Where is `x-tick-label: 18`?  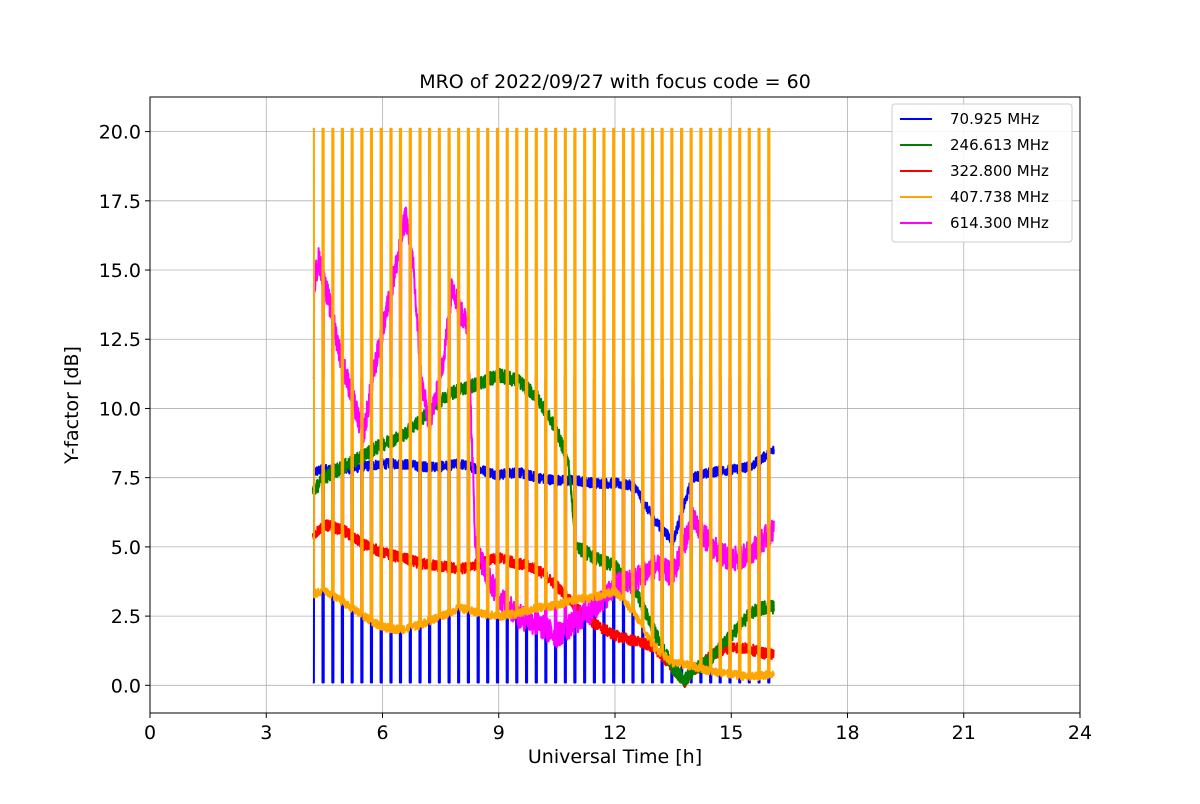
x-tick-label: 18 is located at coordinates (847, 733).